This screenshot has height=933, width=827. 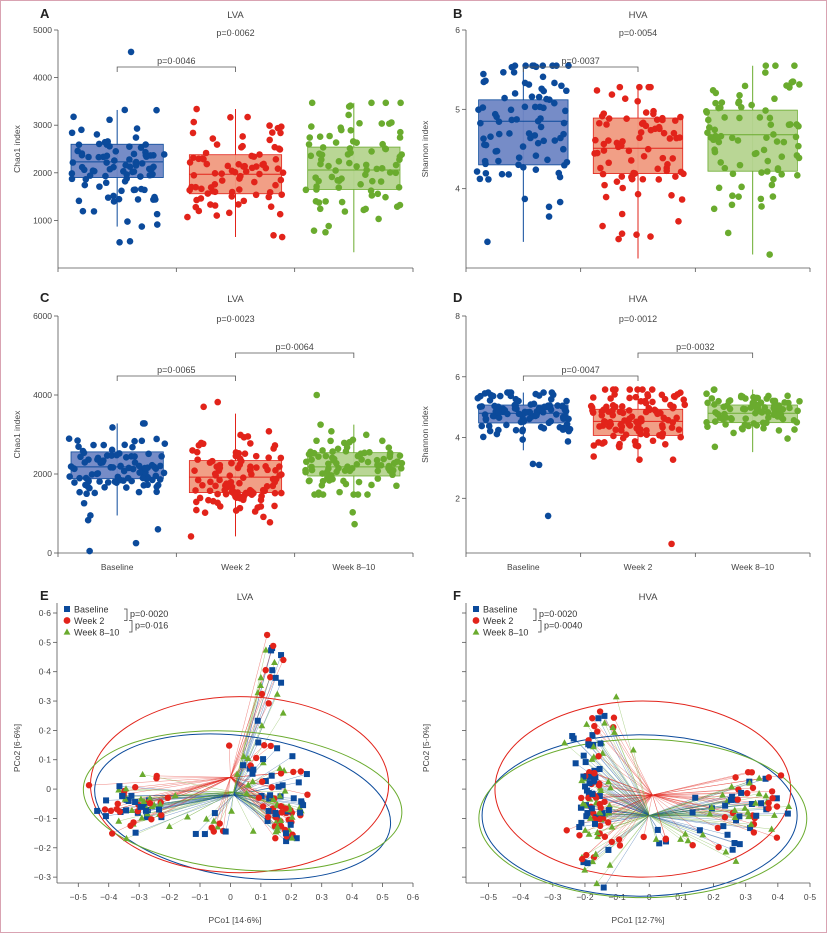 What do you see at coordinates (176, 61) in the screenshot?
I see `p-value-label: p=0·0046` at bounding box center [176, 61].